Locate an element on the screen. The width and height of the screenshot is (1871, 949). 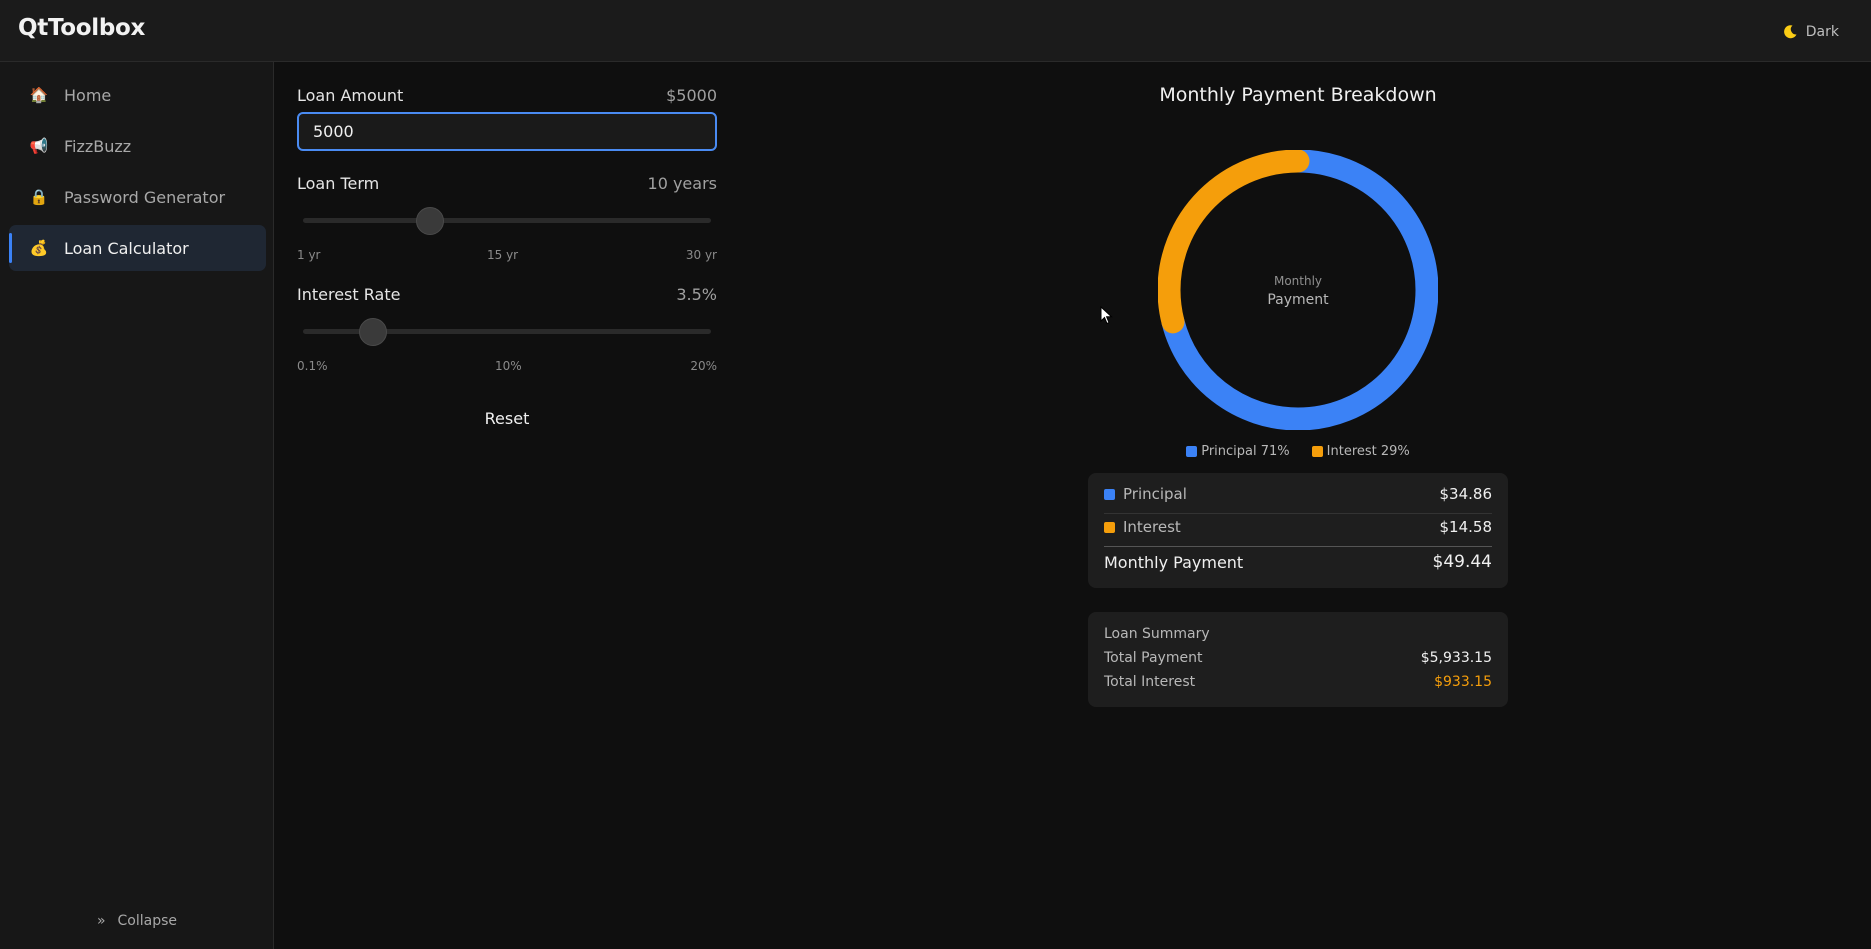
breakdown-row-interest: Interest $14.58 is located at coordinates (1298, 527).